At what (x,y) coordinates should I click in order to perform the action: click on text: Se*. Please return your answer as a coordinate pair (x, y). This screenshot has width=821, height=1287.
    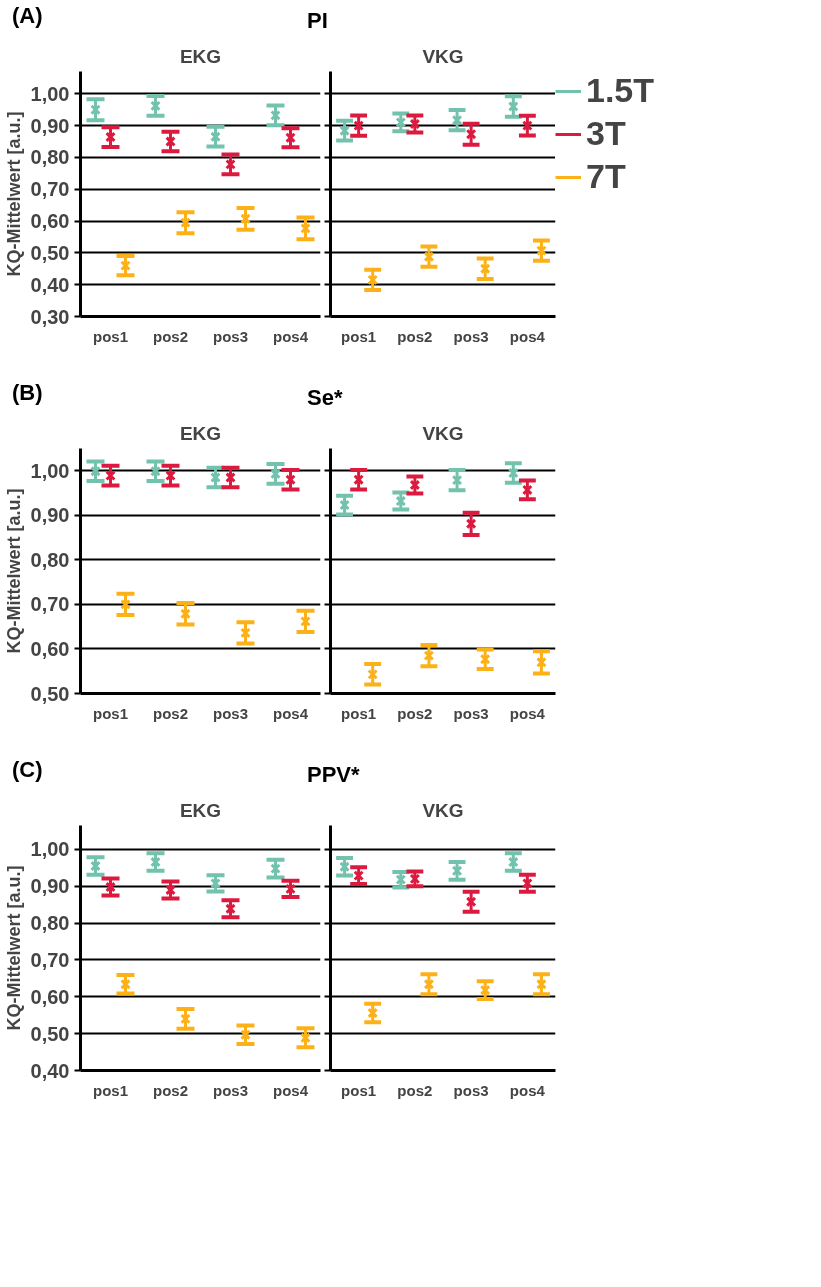
    Looking at the image, I should click on (325, 397).